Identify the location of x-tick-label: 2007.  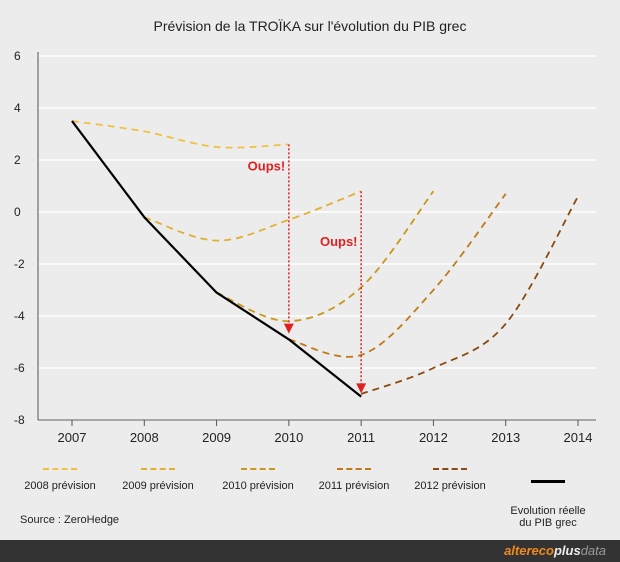
(72, 437).